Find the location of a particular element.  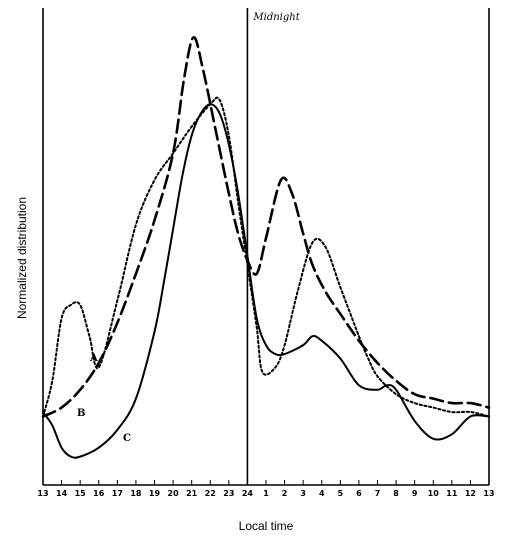

x-tick-label: 14 is located at coordinates (62, 493).